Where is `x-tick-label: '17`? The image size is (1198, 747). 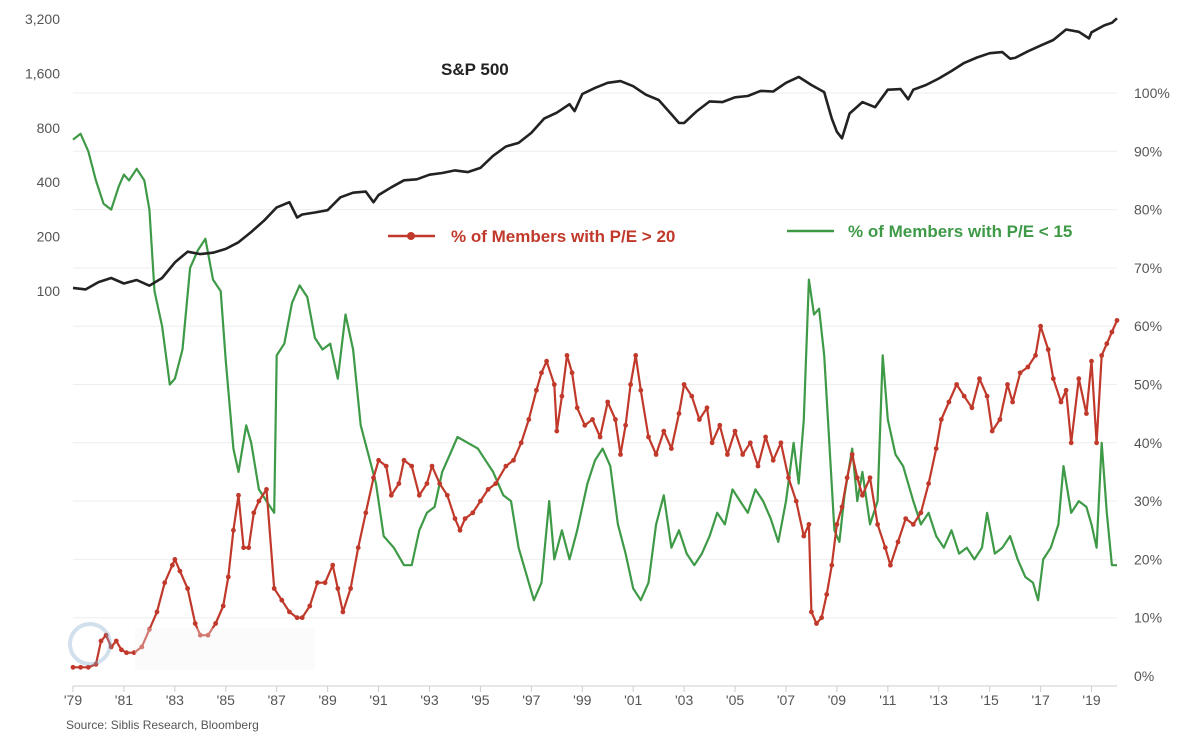 x-tick-label: '17 is located at coordinates (1040, 700).